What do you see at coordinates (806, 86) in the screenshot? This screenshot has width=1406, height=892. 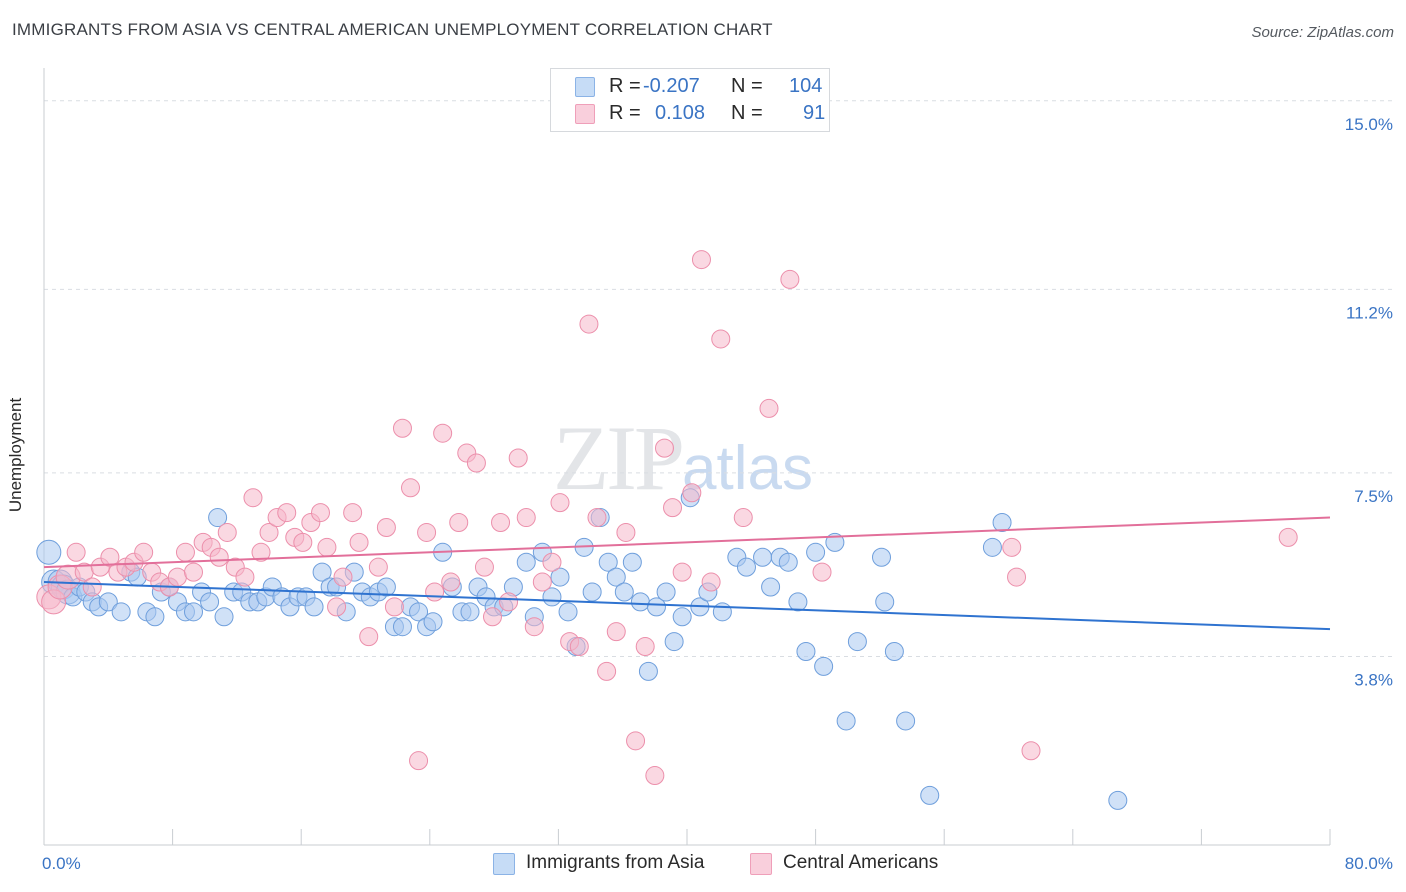 I see `legend-n-value: 104` at bounding box center [806, 86].